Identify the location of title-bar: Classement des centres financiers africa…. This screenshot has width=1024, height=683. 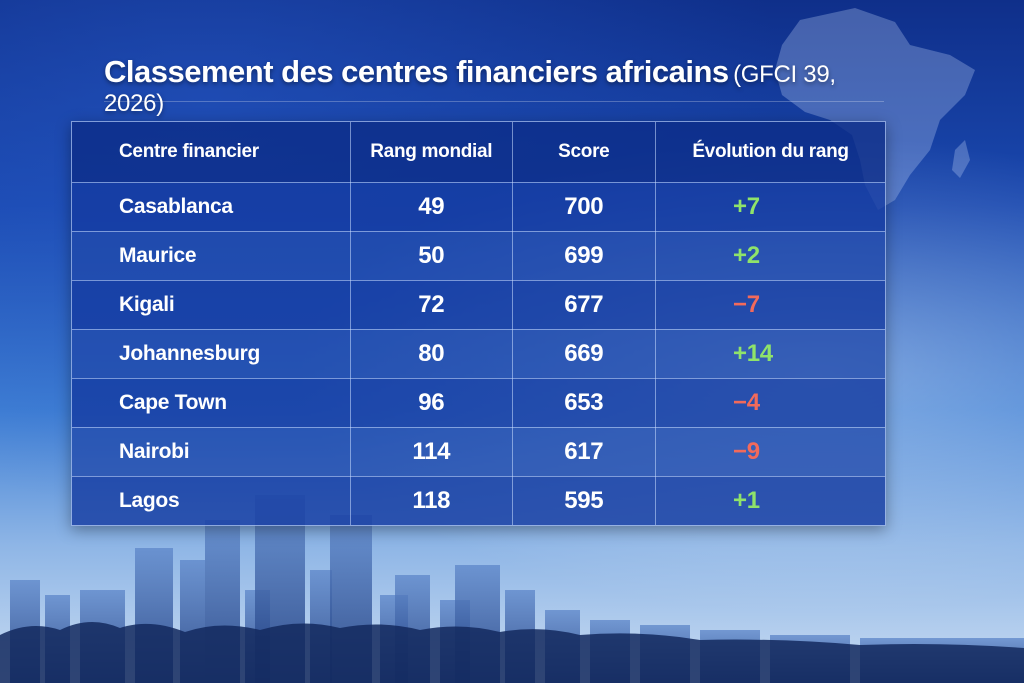
(494, 85).